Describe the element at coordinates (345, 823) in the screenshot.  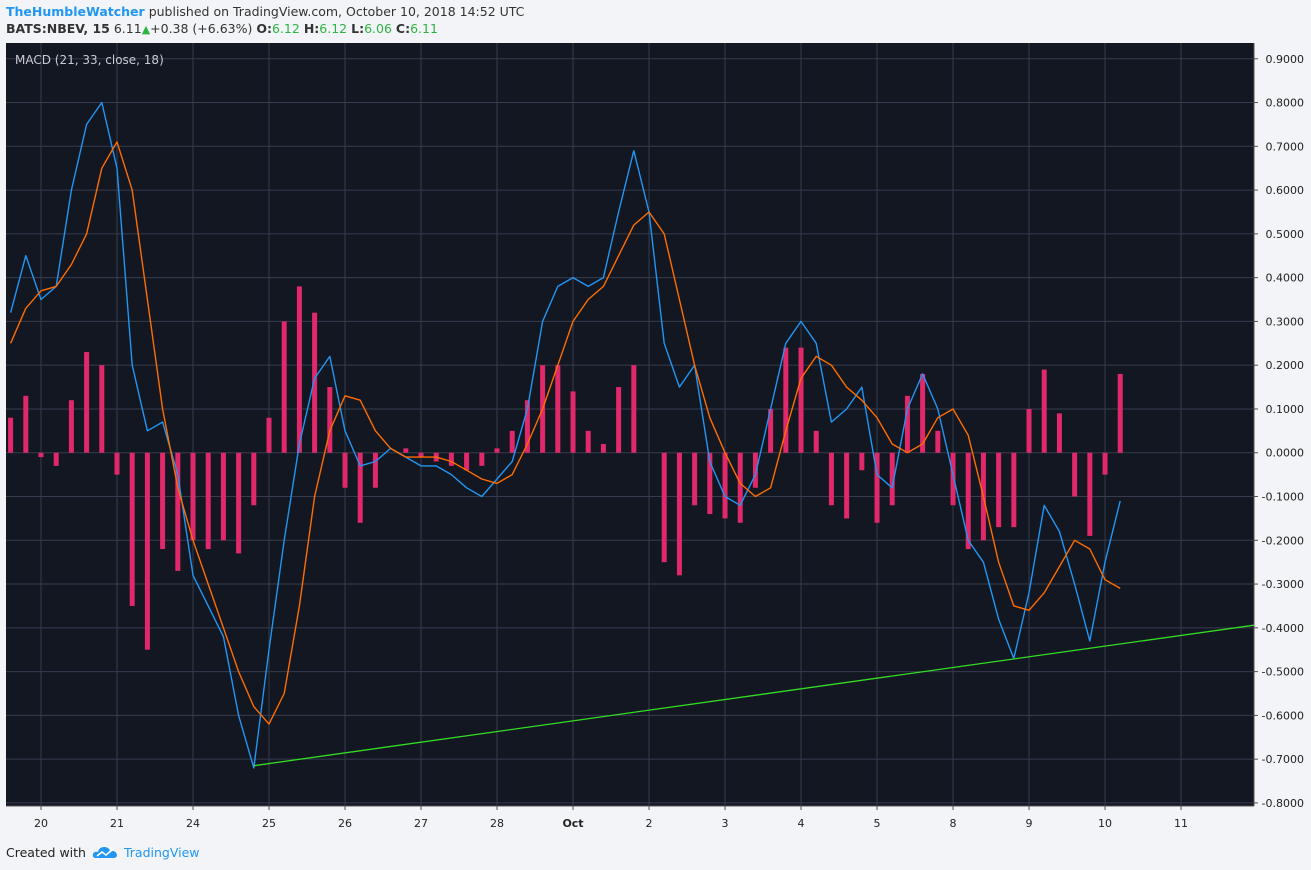
I see `x-tick-label: 26` at that location.